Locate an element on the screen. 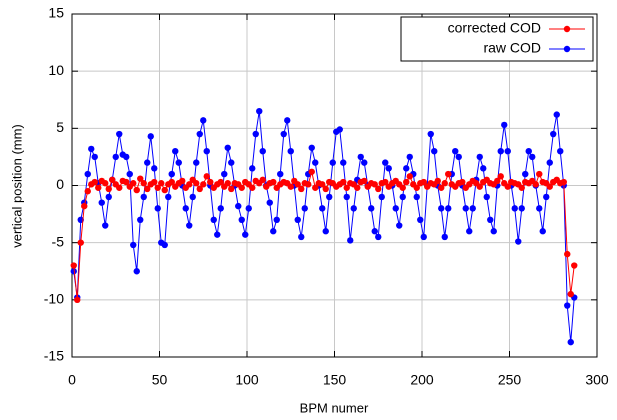  x-tick-label: 250 is located at coordinates (510, 380).